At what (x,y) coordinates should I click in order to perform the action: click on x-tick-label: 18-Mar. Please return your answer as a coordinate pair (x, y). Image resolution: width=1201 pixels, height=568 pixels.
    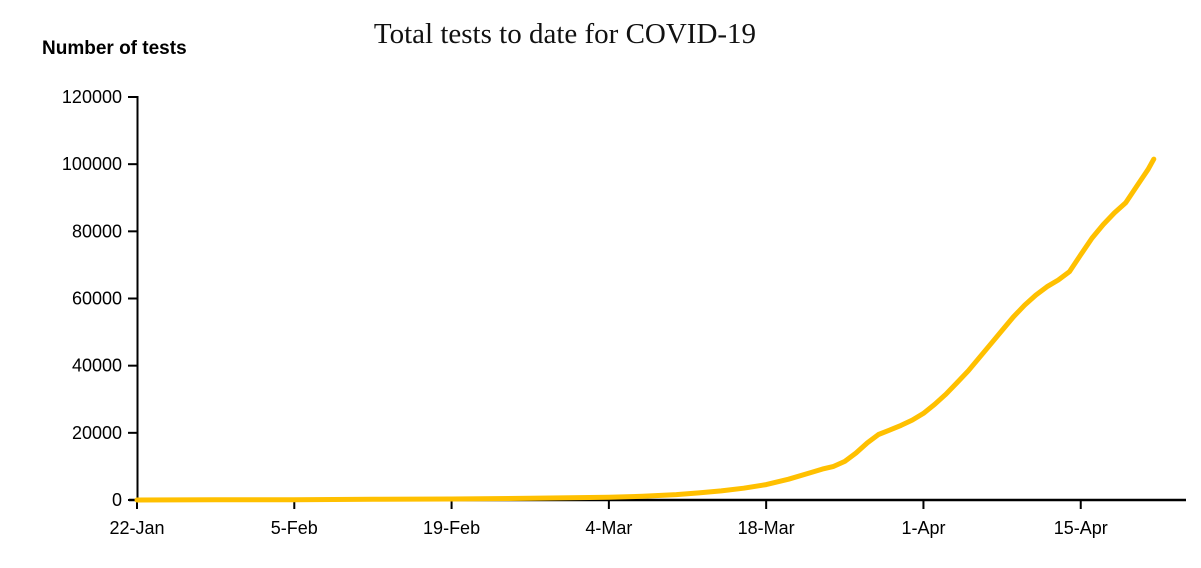
    Looking at the image, I should click on (766, 528).